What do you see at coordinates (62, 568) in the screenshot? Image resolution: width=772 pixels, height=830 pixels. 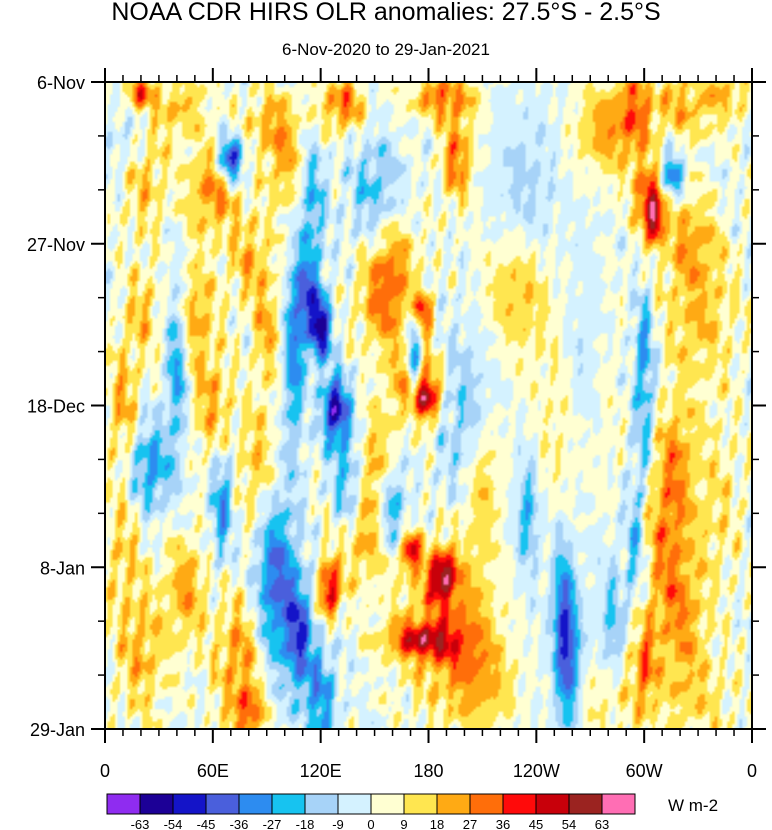 I see `y-tick-label: 8-Jan` at bounding box center [62, 568].